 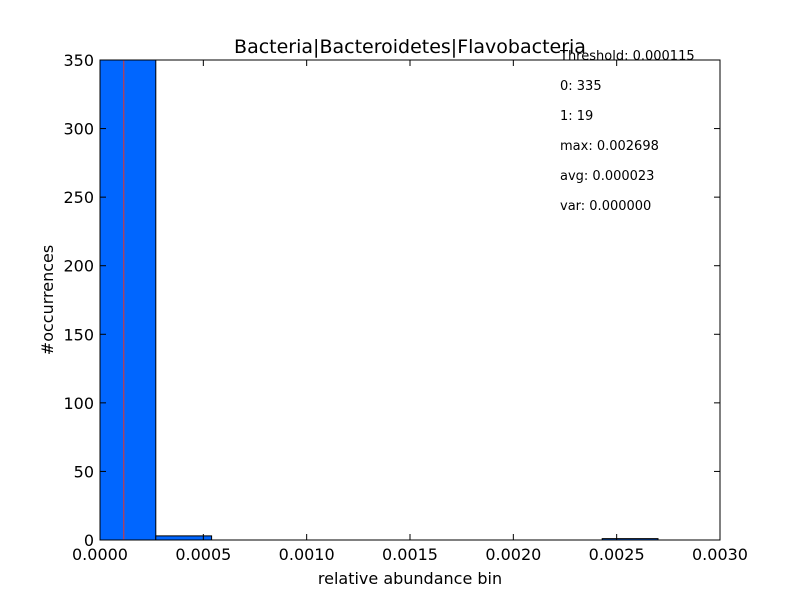 I want to click on x-tick-label: 0.0025, so click(x=617, y=554).